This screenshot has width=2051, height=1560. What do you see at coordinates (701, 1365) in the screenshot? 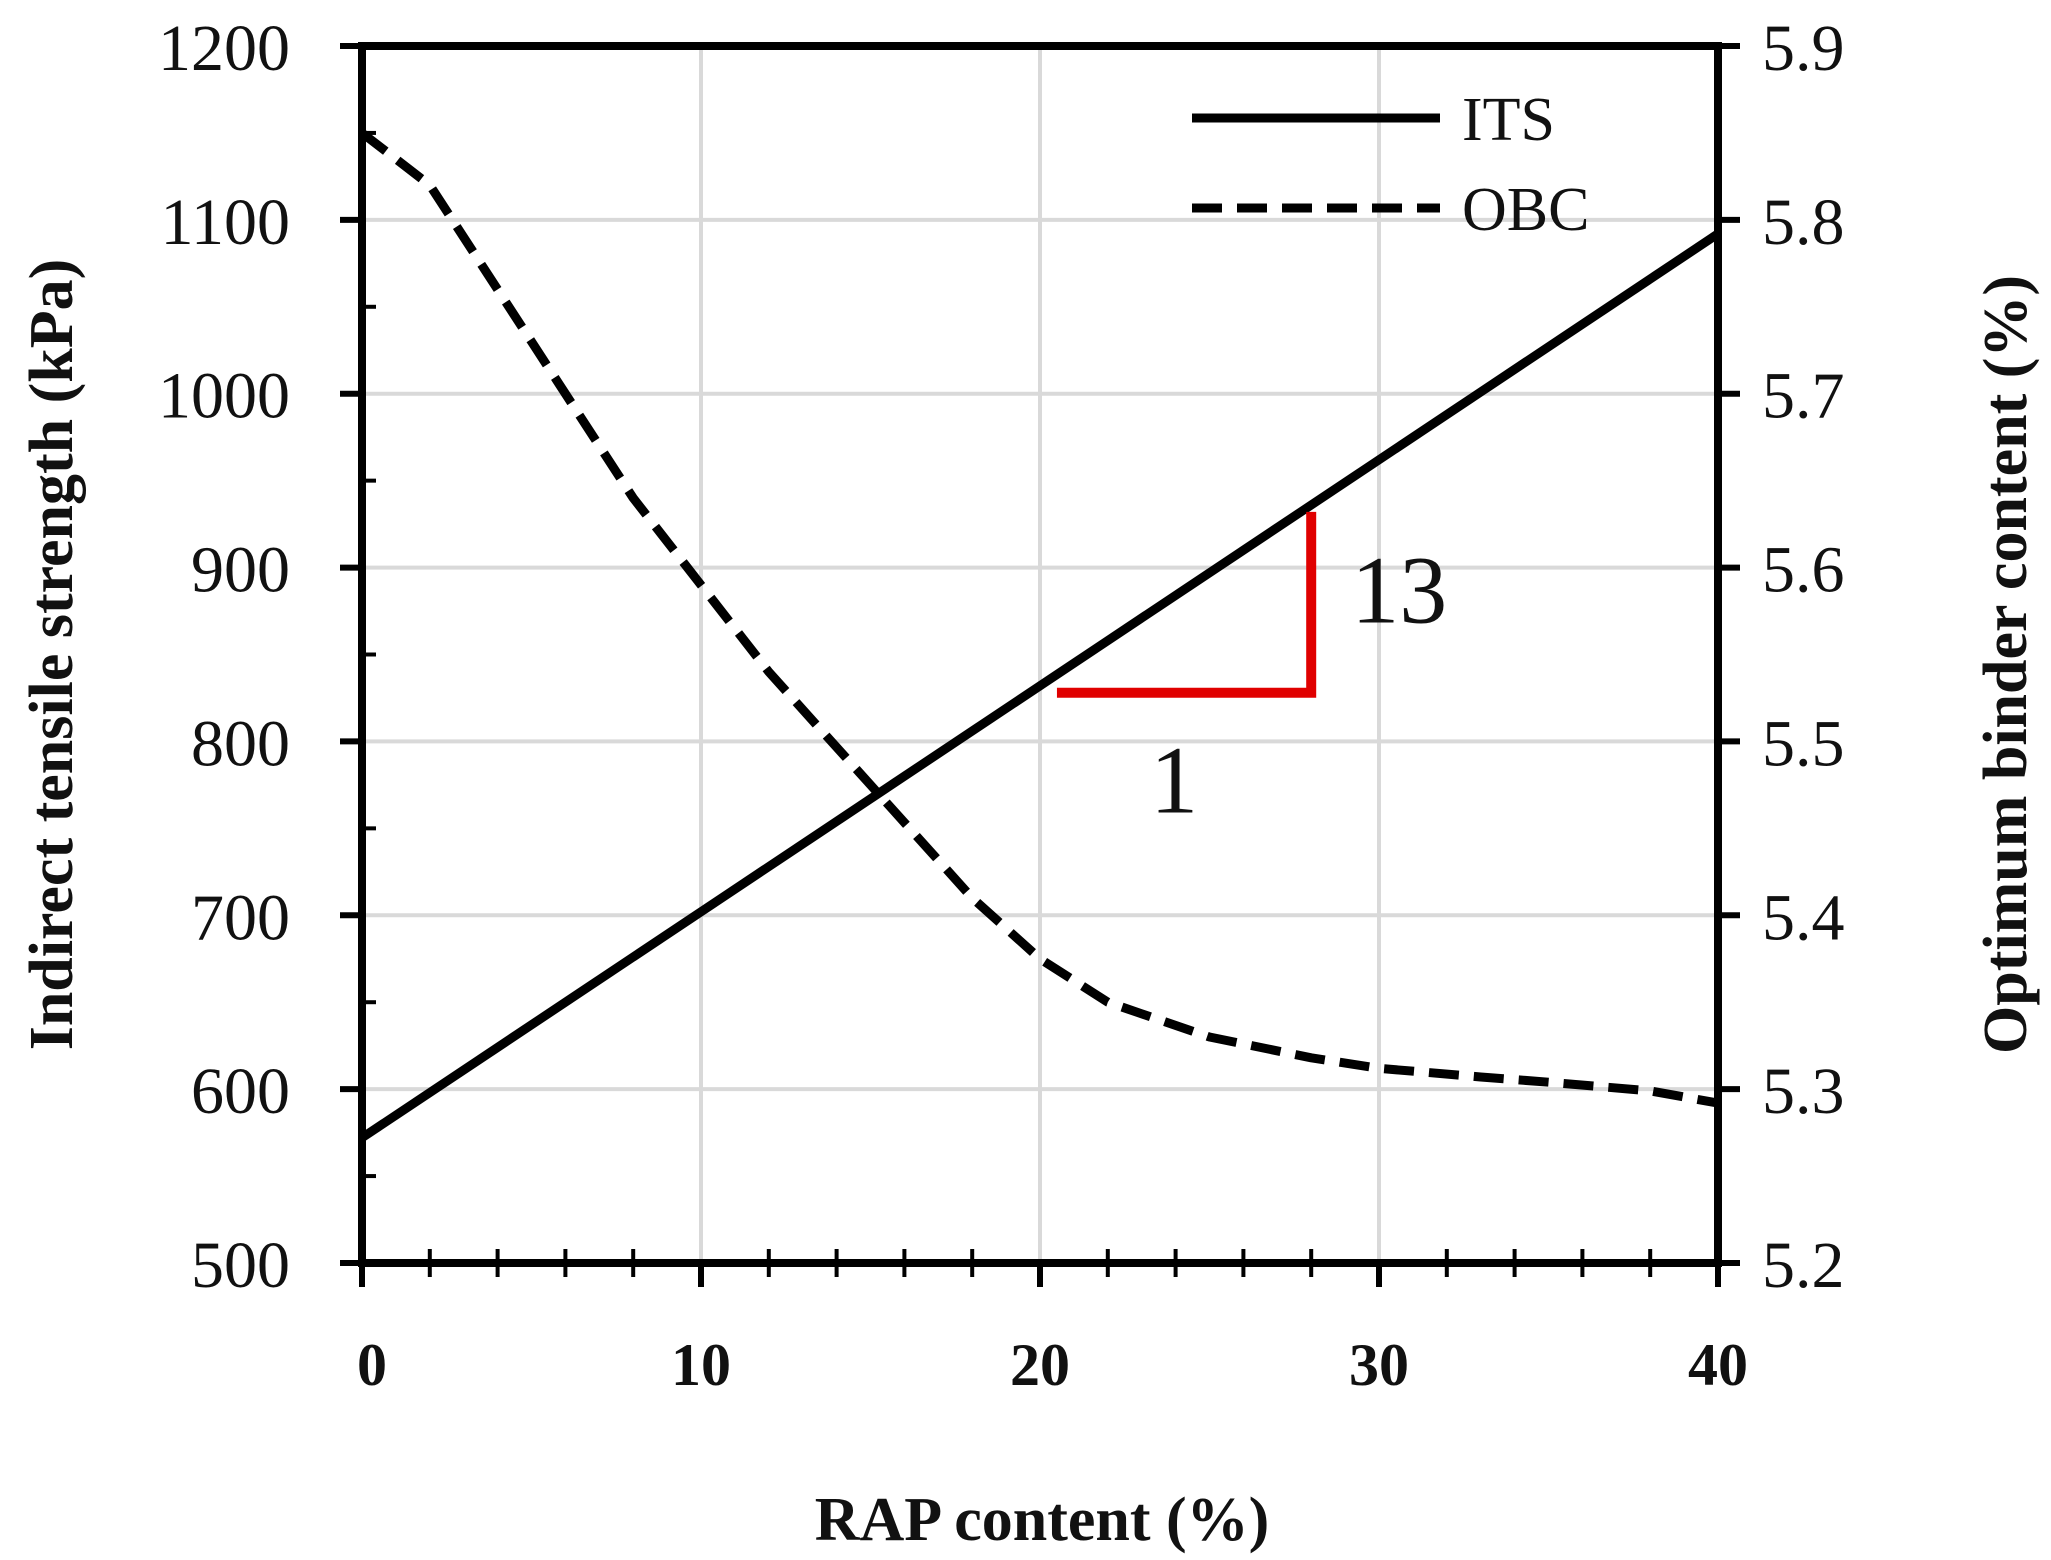
I see `x-tick-label: 10` at bounding box center [701, 1365].